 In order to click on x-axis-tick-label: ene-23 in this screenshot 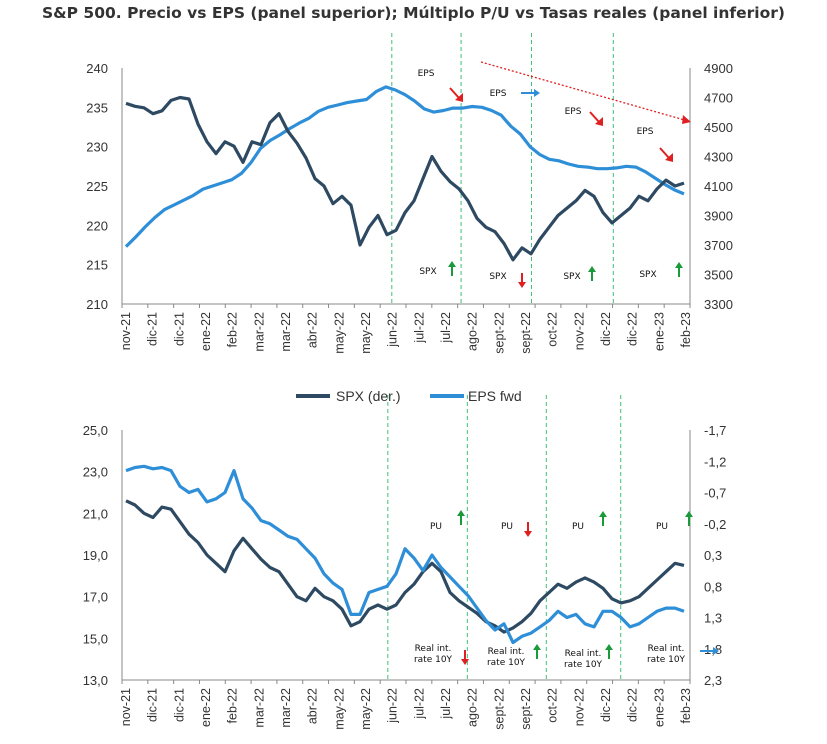, I will do `click(659, 707)`.